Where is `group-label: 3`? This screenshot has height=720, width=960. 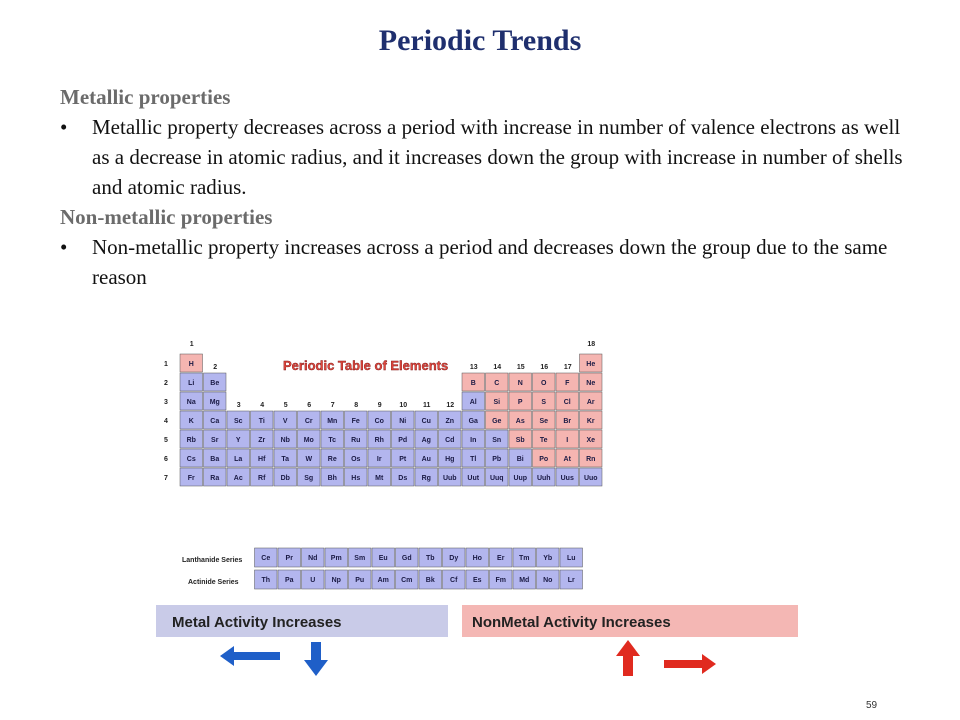 group-label: 3 is located at coordinates (239, 405).